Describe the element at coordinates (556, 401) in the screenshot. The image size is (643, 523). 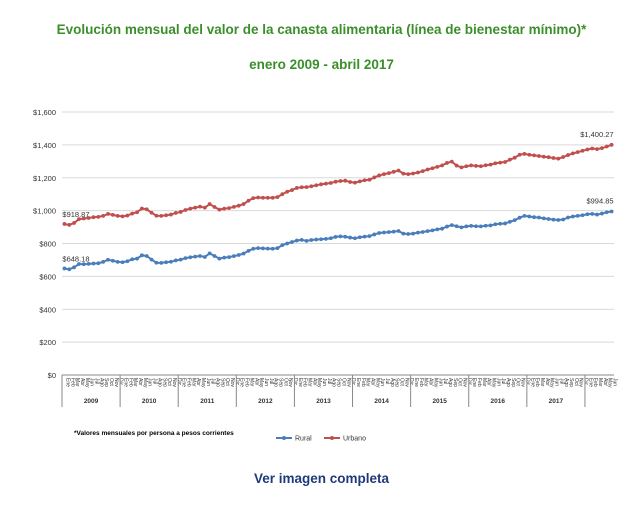
I see `year-label: 2017` at that location.